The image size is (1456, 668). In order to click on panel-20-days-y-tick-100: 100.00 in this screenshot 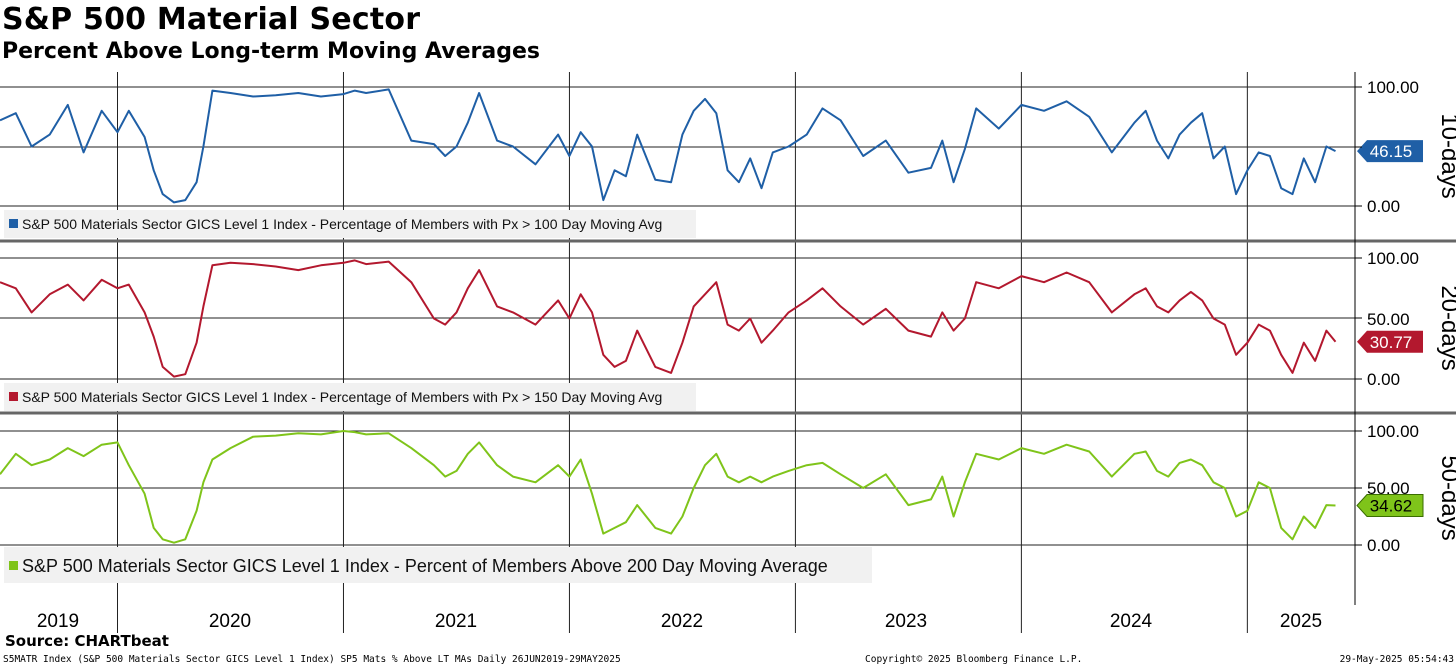, I will do `click(1393, 258)`.